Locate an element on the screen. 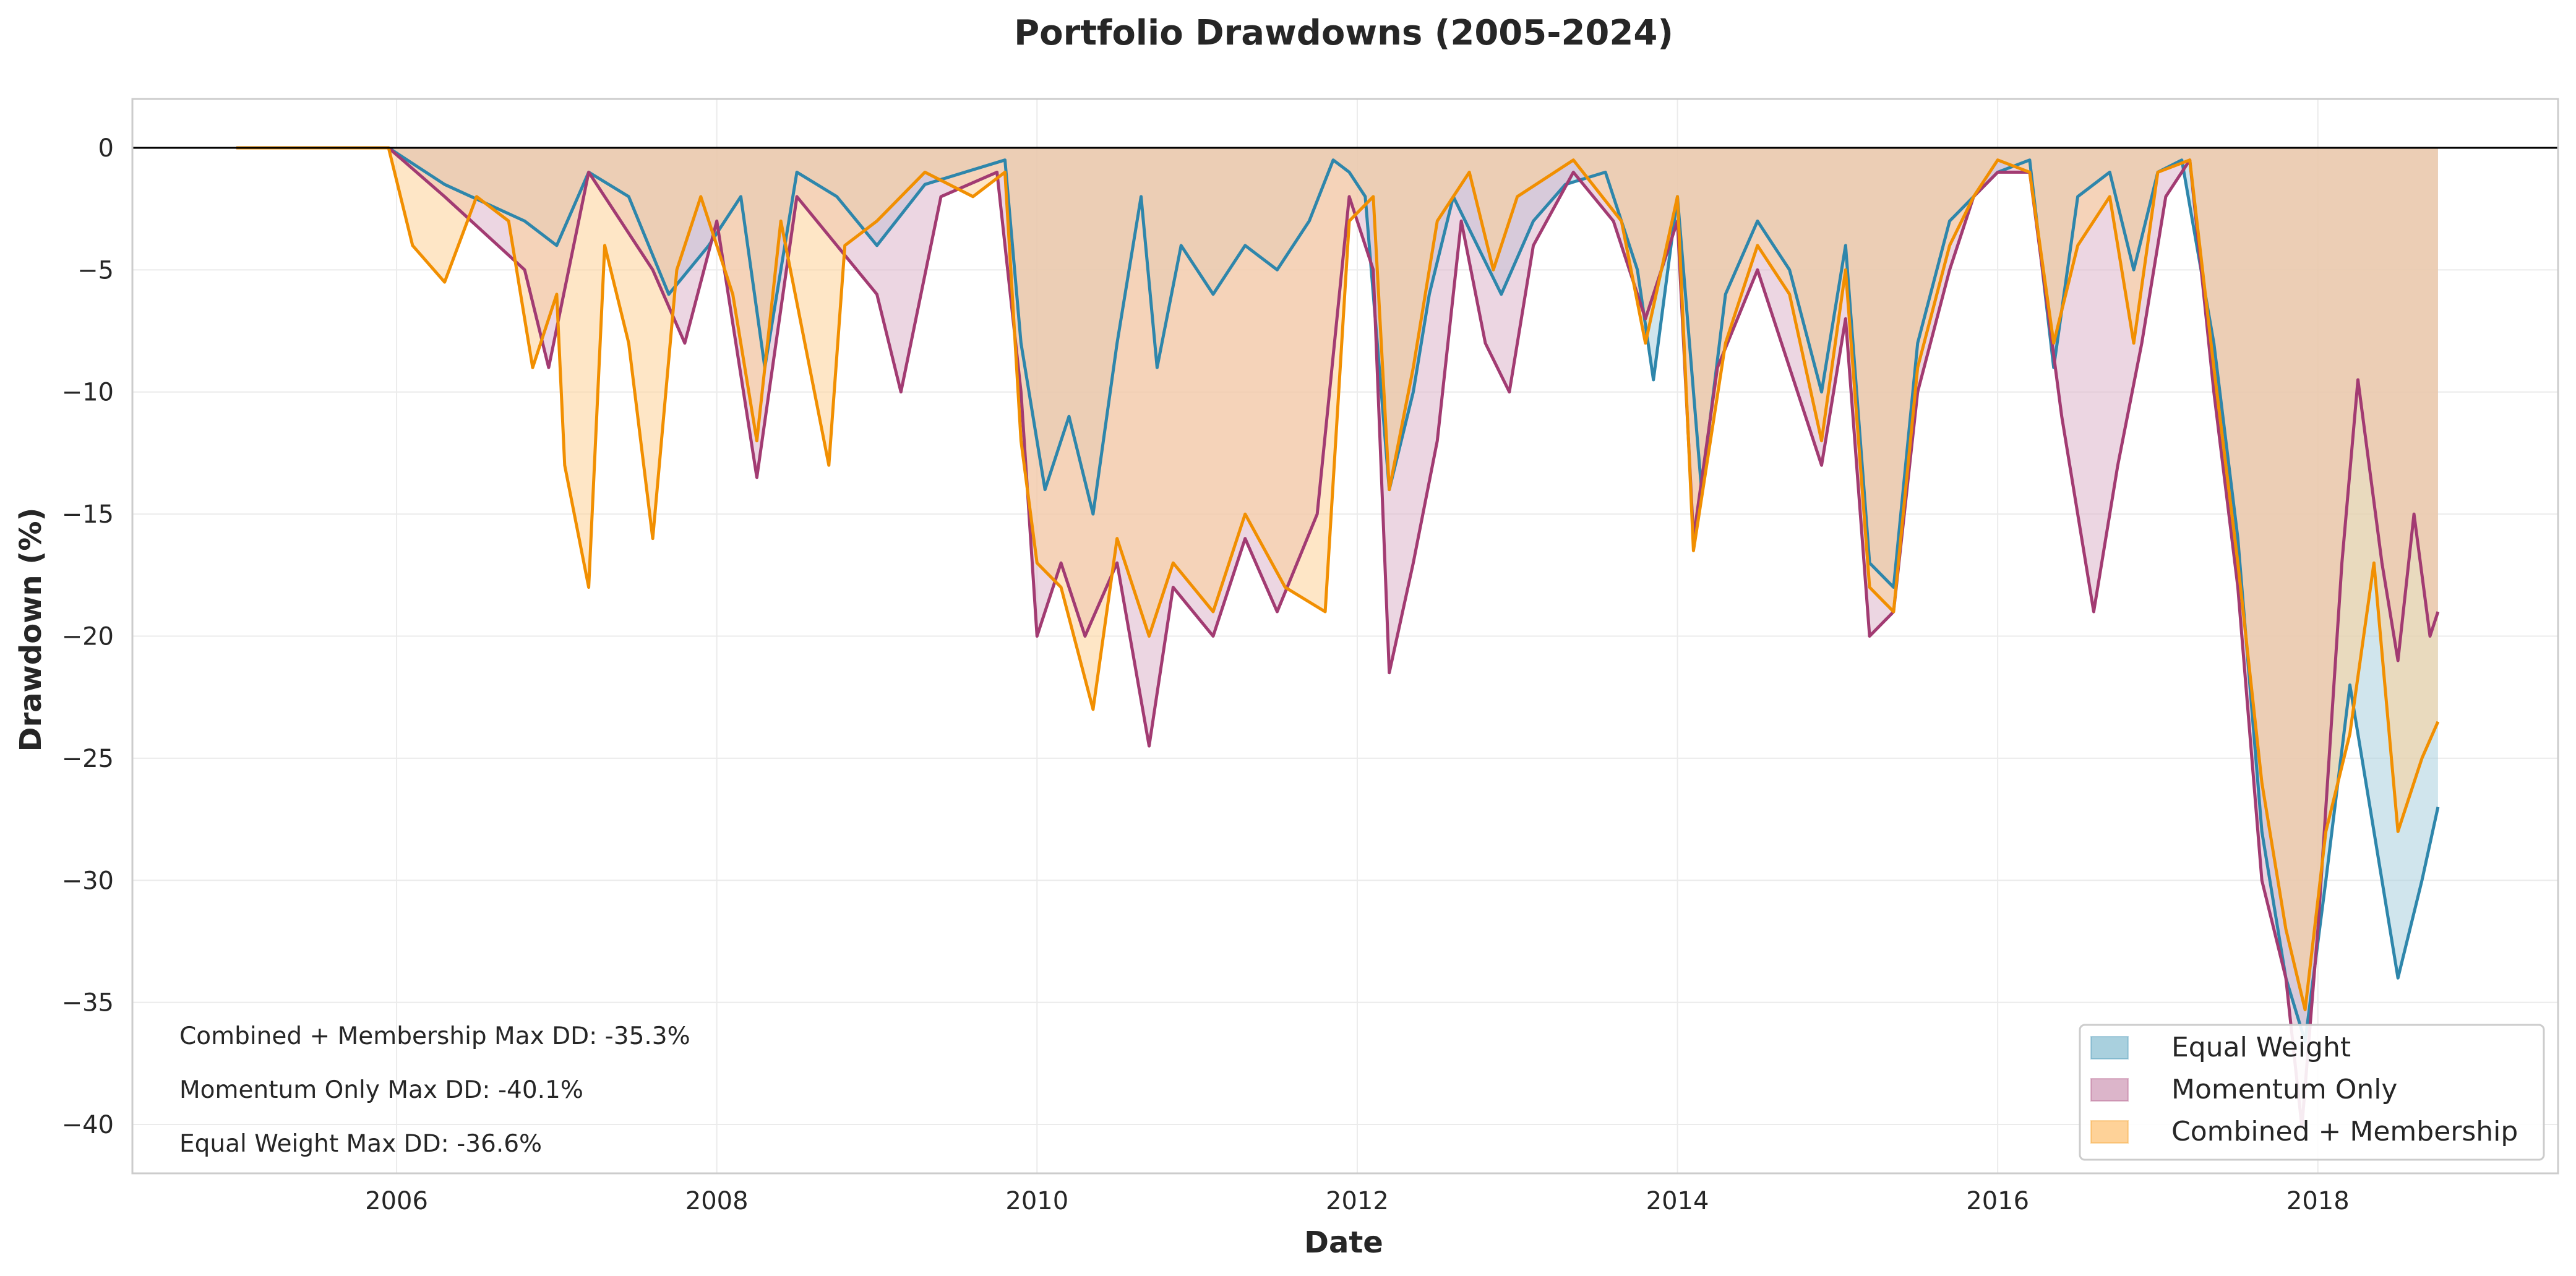 The image size is (2576, 1276). legend-box is located at coordinates (2312, 1092).